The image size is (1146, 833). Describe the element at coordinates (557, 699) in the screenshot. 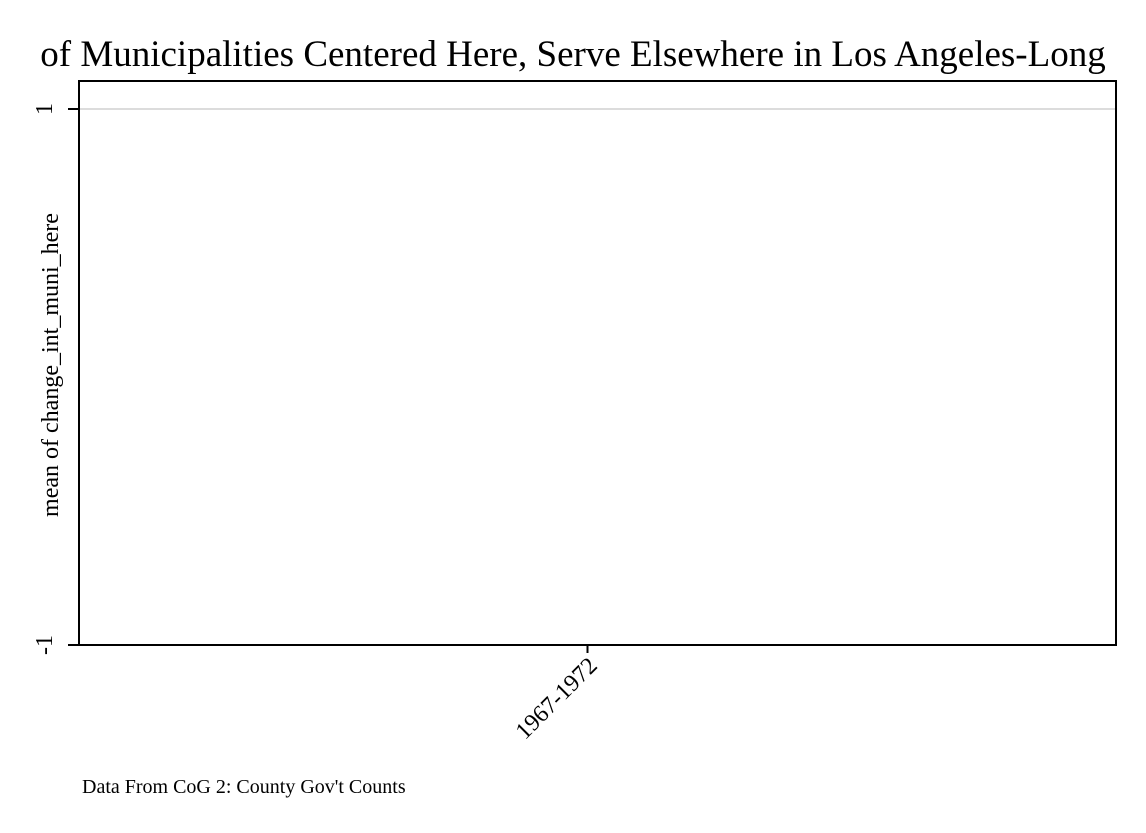

I see `x-tick-label-0: 1967-1972` at that location.